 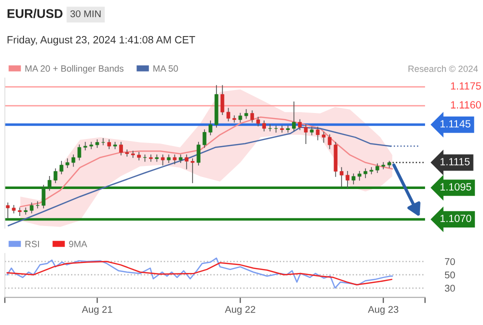 What do you see at coordinates (102, 41) in the screenshot?
I see `chart-subtitle: Friday, August 23, 2024 1:41:08 AM CET` at bounding box center [102, 41].